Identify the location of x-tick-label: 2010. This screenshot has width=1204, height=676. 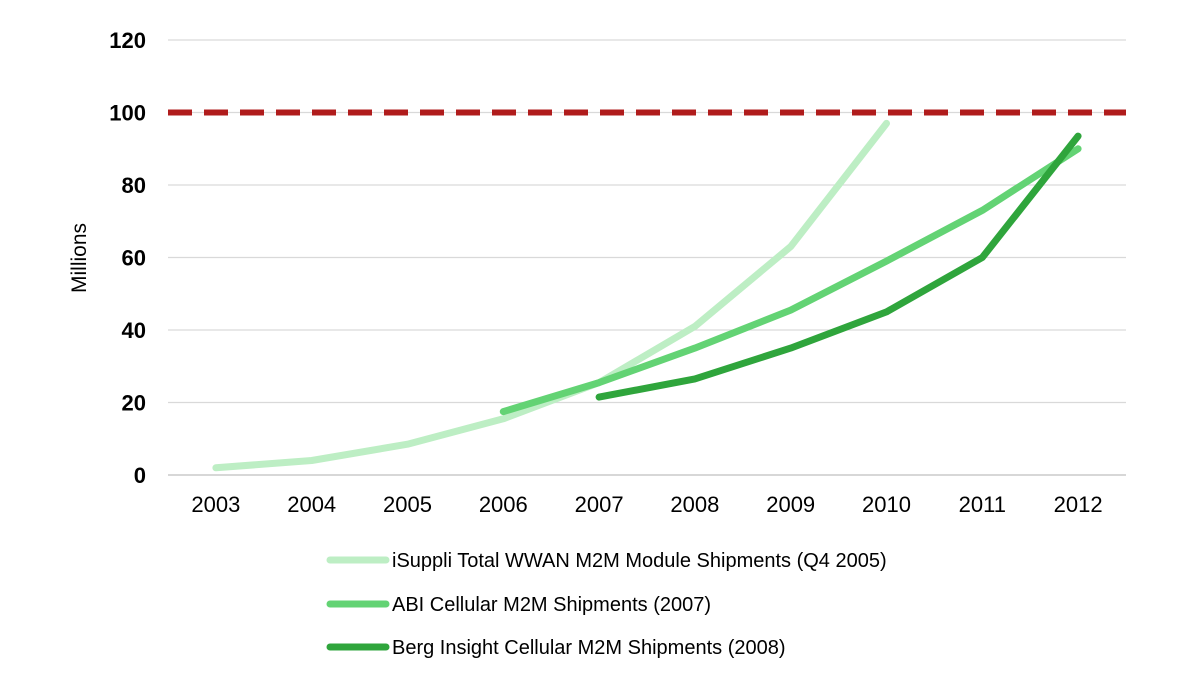
(886, 504).